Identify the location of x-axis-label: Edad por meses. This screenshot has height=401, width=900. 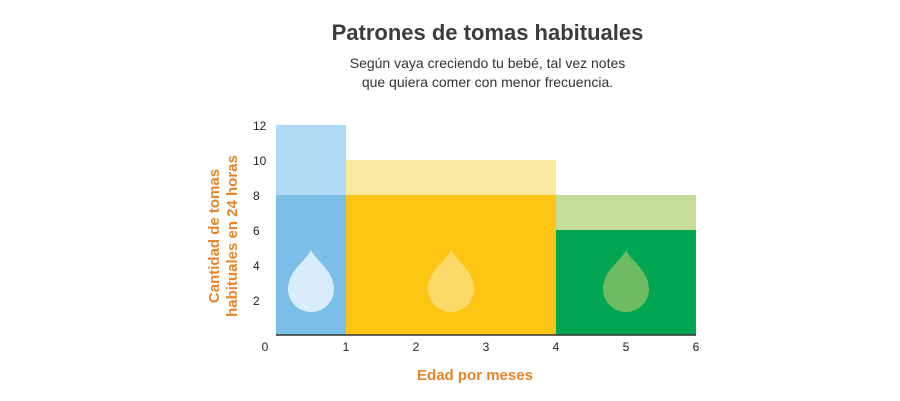
(475, 375).